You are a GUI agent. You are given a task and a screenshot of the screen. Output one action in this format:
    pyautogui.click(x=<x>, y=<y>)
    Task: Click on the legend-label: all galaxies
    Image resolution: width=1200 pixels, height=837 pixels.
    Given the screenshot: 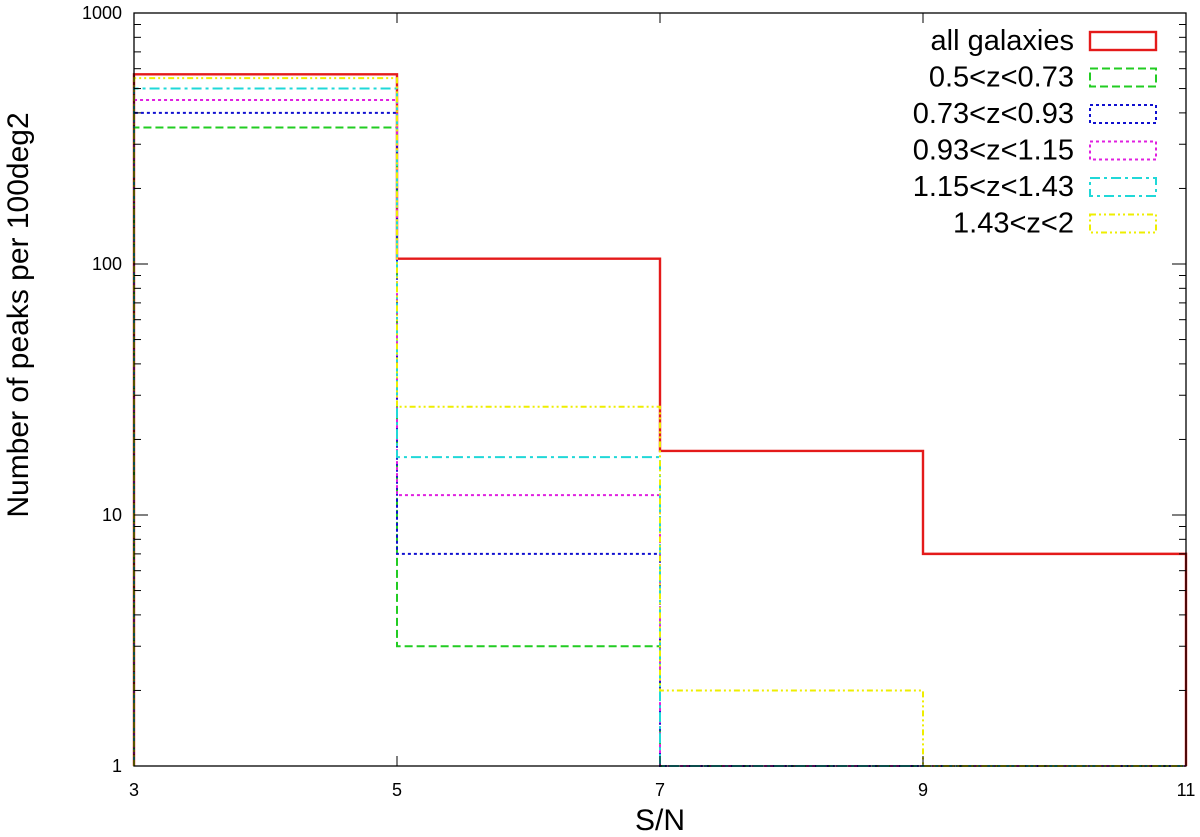 What is the action you would take?
    pyautogui.click(x=1002, y=41)
    